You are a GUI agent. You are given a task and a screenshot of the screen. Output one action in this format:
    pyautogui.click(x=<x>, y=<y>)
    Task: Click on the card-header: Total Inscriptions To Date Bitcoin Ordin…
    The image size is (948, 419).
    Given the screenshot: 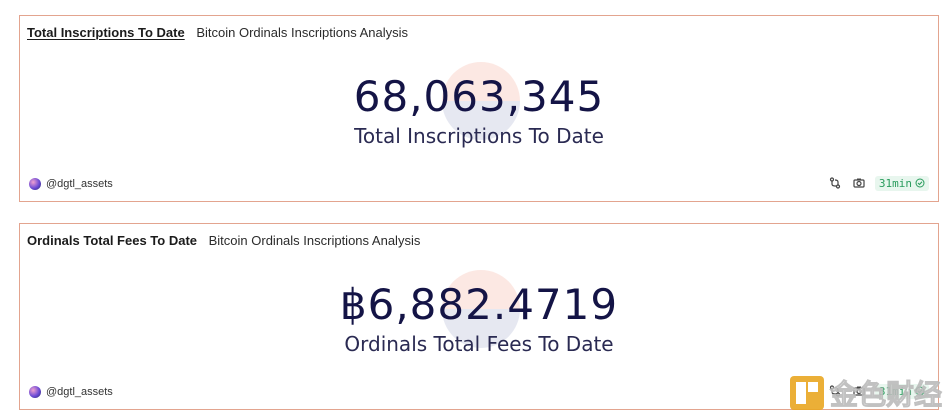 What is the action you would take?
    pyautogui.click(x=217, y=32)
    